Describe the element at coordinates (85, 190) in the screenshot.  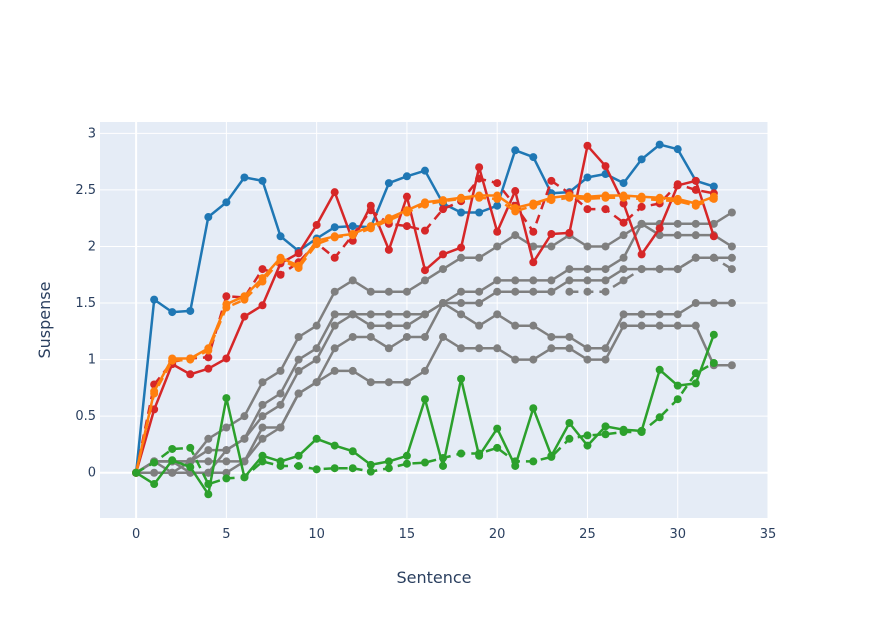
I see `y-tick-label: 2.5` at that location.